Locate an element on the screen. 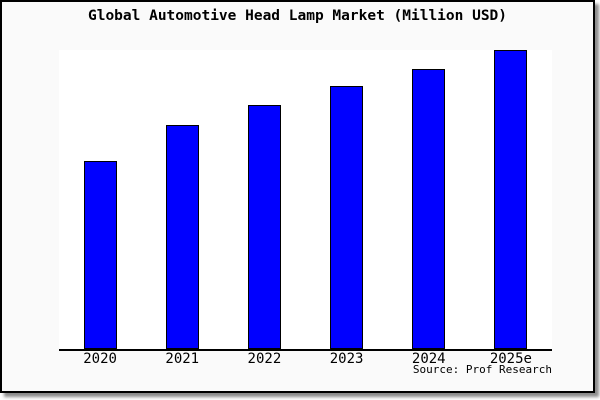 This screenshot has height=400, width=600. x-tick-label-2025e: 2025e is located at coordinates (510, 359).